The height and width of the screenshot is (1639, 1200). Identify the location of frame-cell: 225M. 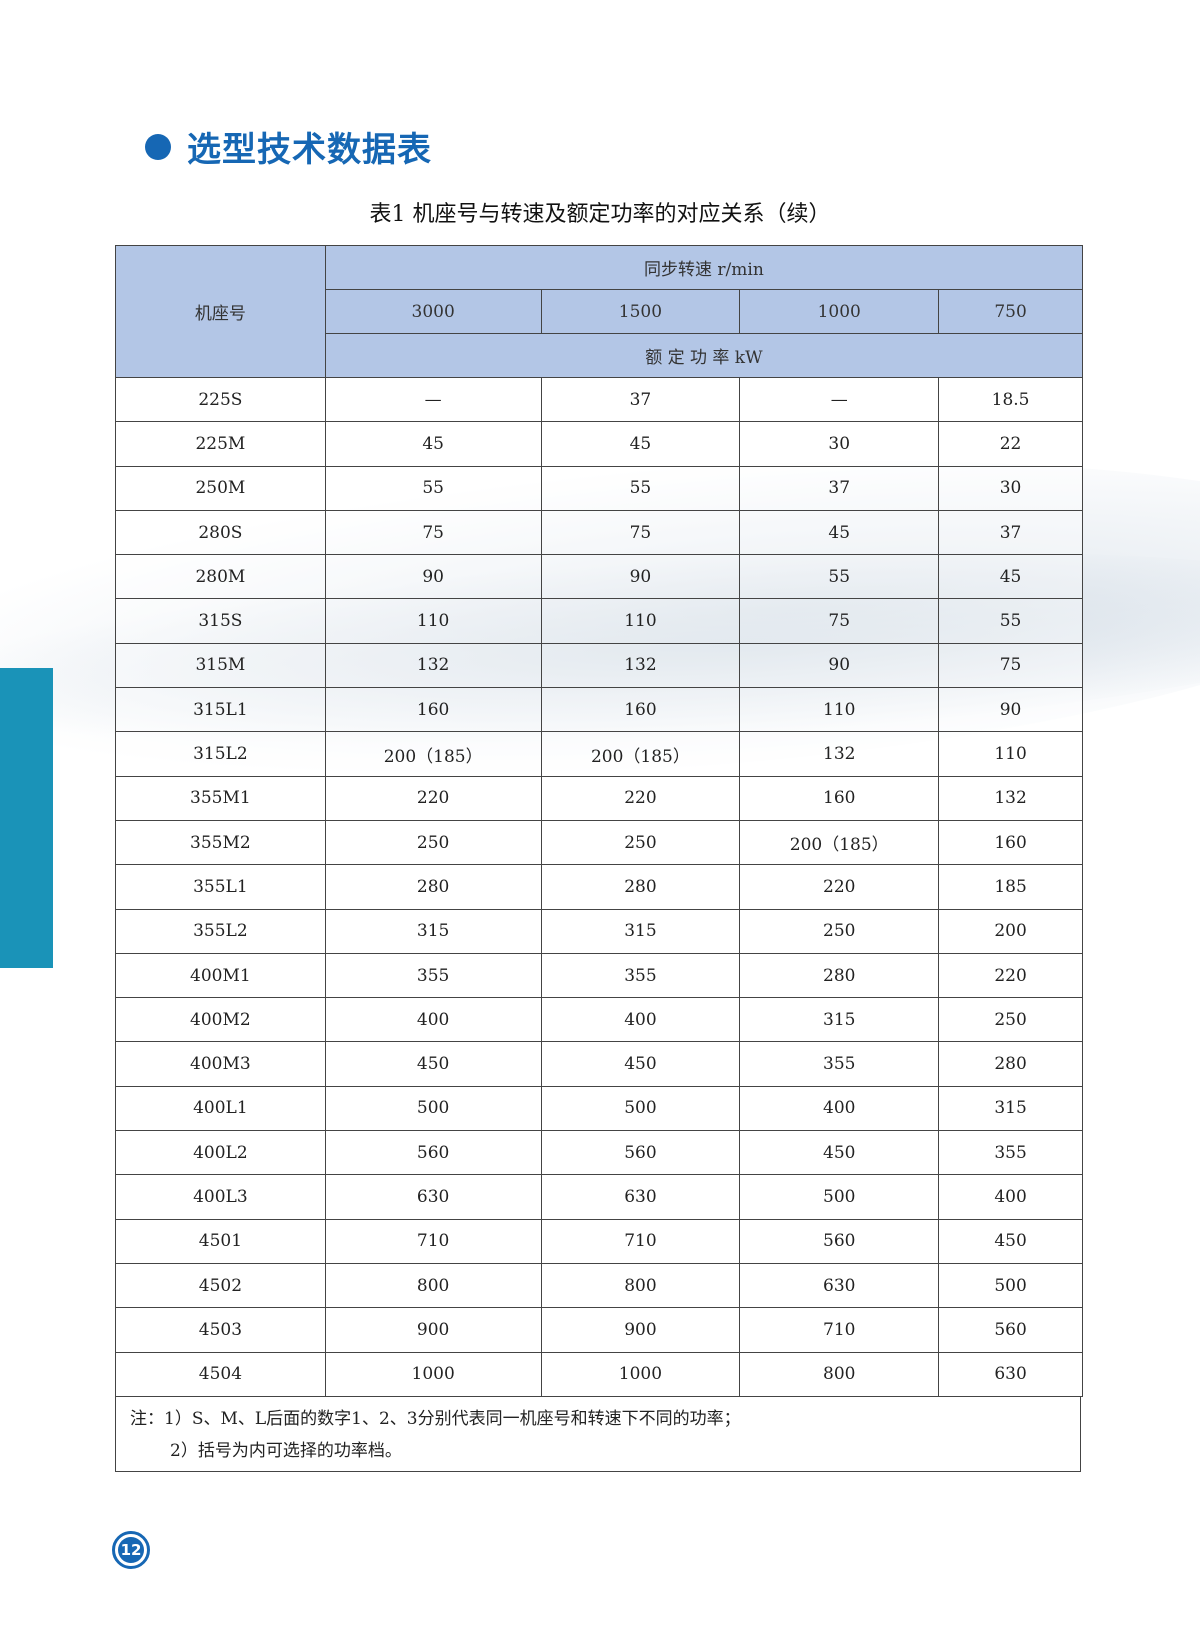
(220, 444).